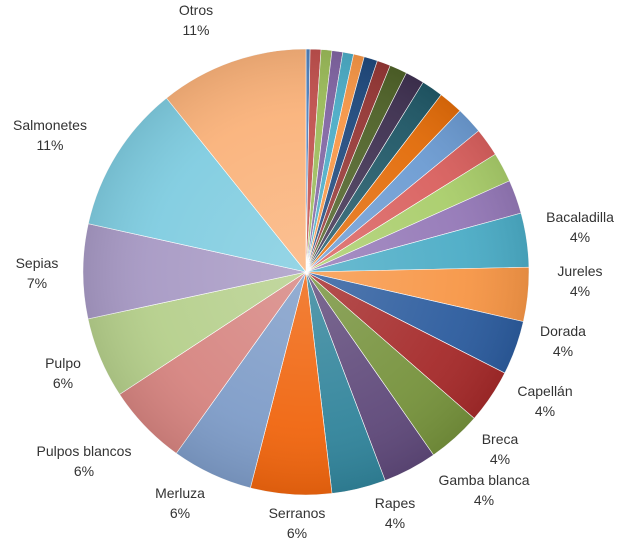 Image resolution: width=619 pixels, height=545 pixels. Describe the element at coordinates (84, 471) in the screenshot. I see `slice-value-pulpos-blancos: 6%` at that location.